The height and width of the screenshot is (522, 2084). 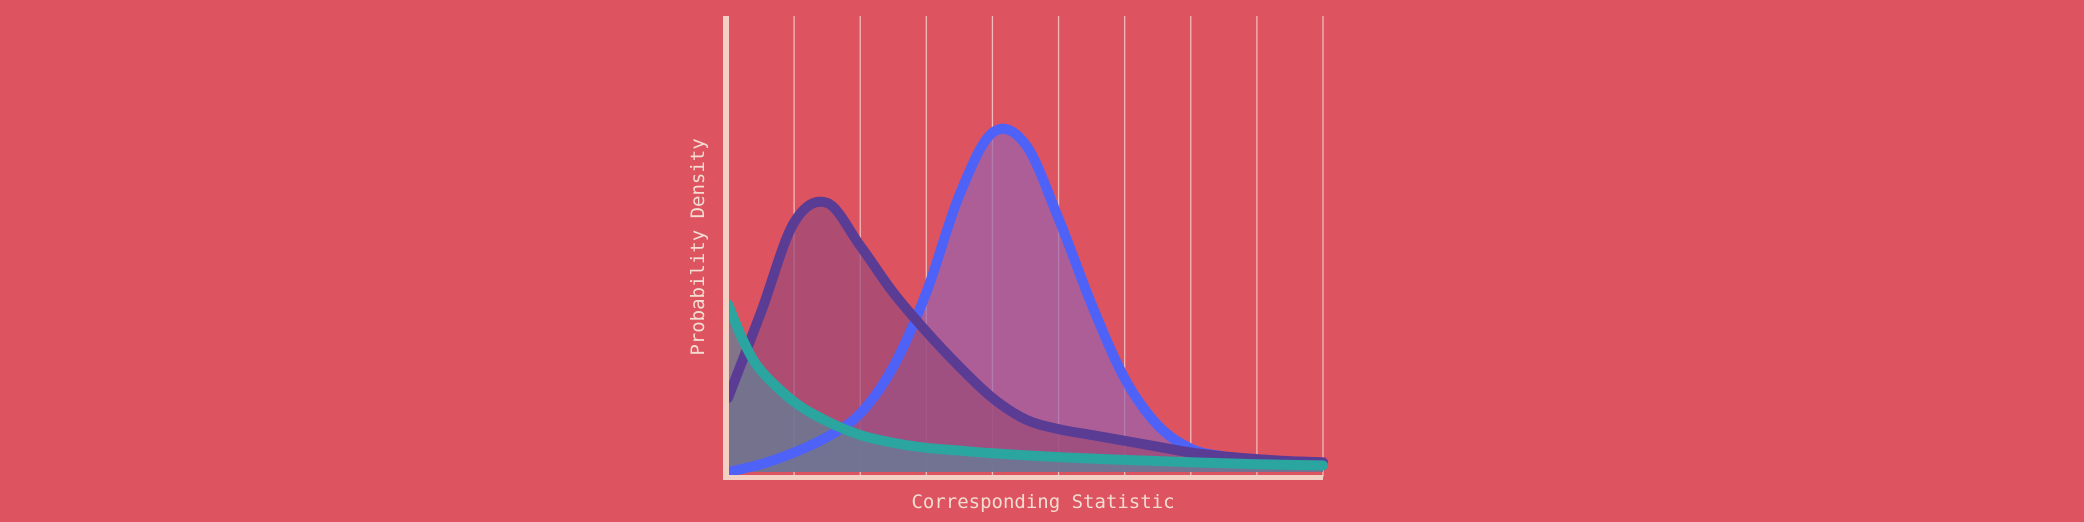 What do you see at coordinates (1025, 385) in the screenshot?
I see `series-3-line` at bounding box center [1025, 385].